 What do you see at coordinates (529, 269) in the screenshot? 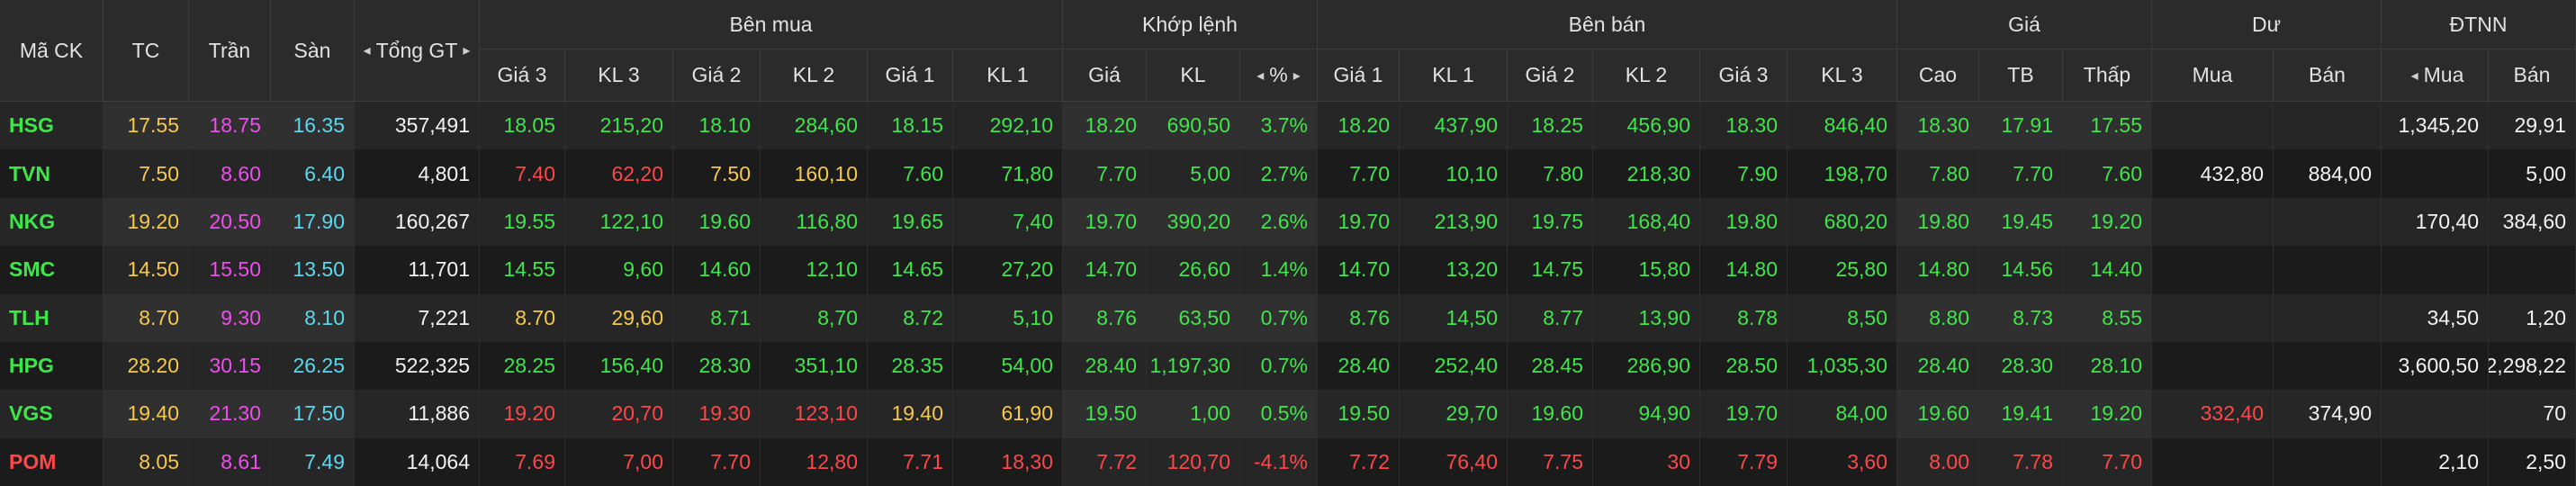
I see `cell-text: 14.55` at bounding box center [529, 269].